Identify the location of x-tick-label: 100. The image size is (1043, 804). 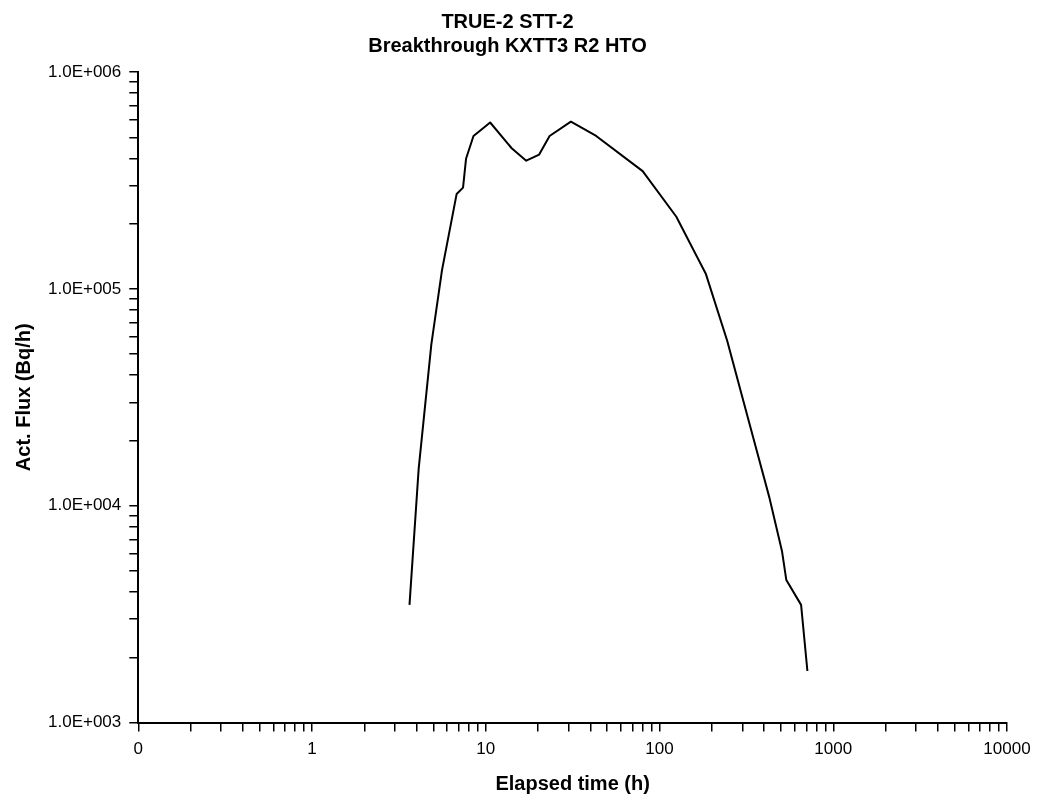
(659, 749).